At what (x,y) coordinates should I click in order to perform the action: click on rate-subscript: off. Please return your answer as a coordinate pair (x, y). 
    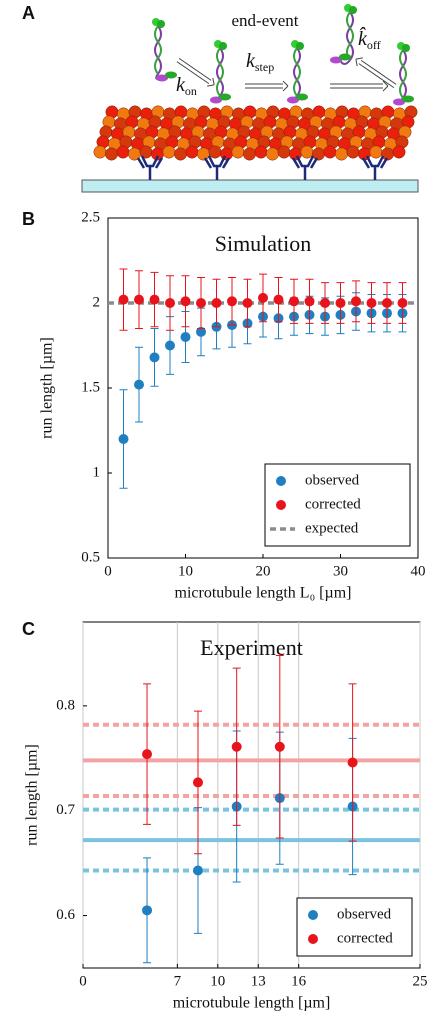
    Looking at the image, I should click on (374, 45).